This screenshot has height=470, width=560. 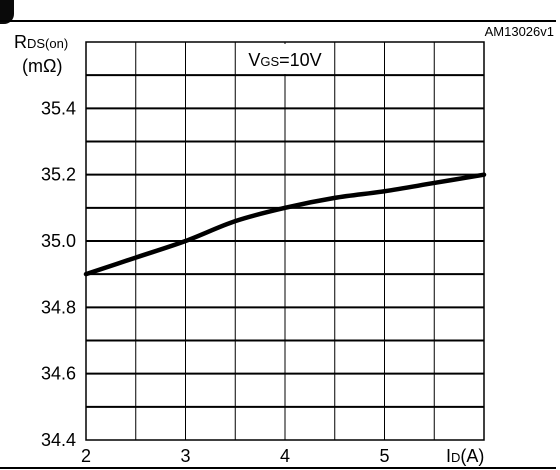 What do you see at coordinates (58, 374) in the screenshot?
I see `y-tick-label: 34.6` at bounding box center [58, 374].